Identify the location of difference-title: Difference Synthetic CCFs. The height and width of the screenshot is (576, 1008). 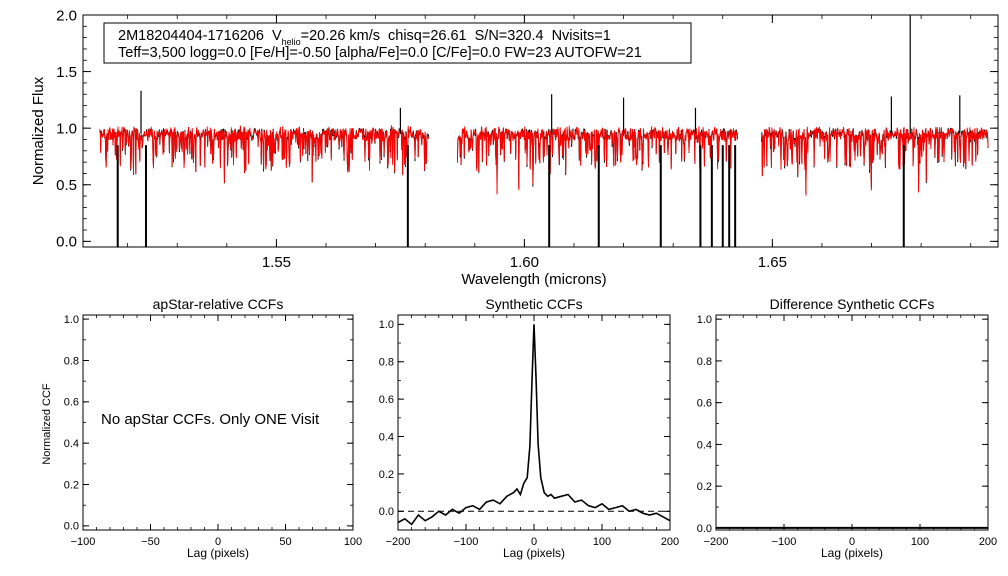
(852, 304).